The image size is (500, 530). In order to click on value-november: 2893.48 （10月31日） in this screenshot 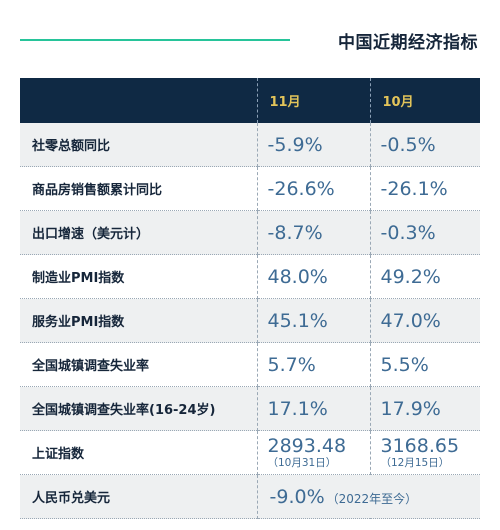, I will do `click(313, 452)`.